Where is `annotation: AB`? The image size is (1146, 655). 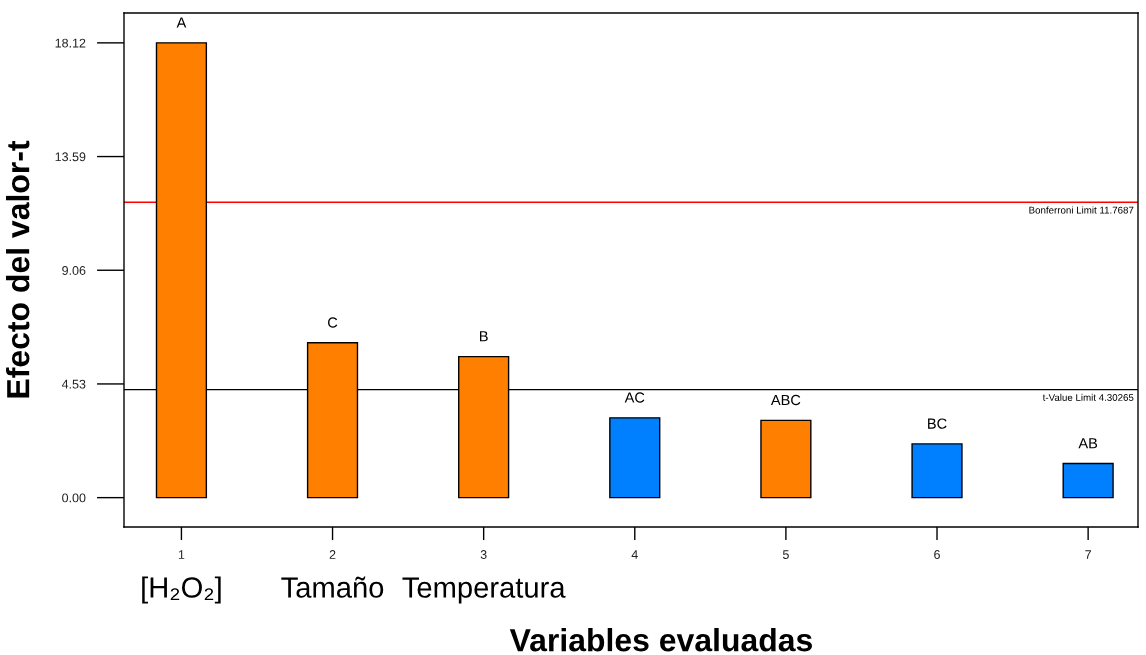
annotation: AB is located at coordinates (1088, 443).